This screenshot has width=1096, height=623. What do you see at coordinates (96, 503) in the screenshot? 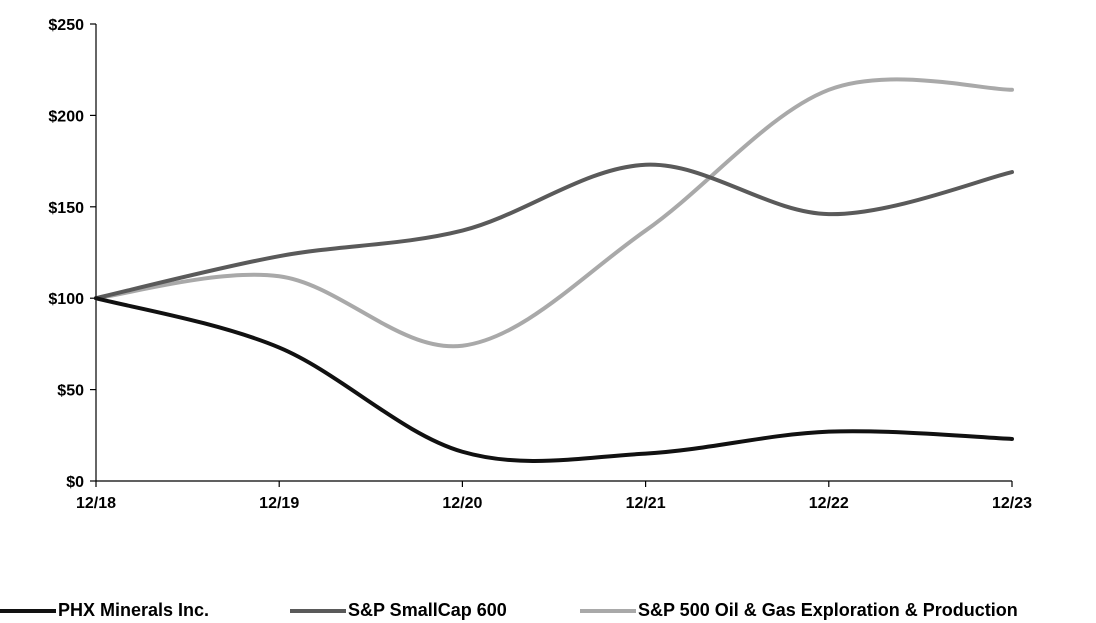
I see `x-tick-label: 12/18` at bounding box center [96, 503].